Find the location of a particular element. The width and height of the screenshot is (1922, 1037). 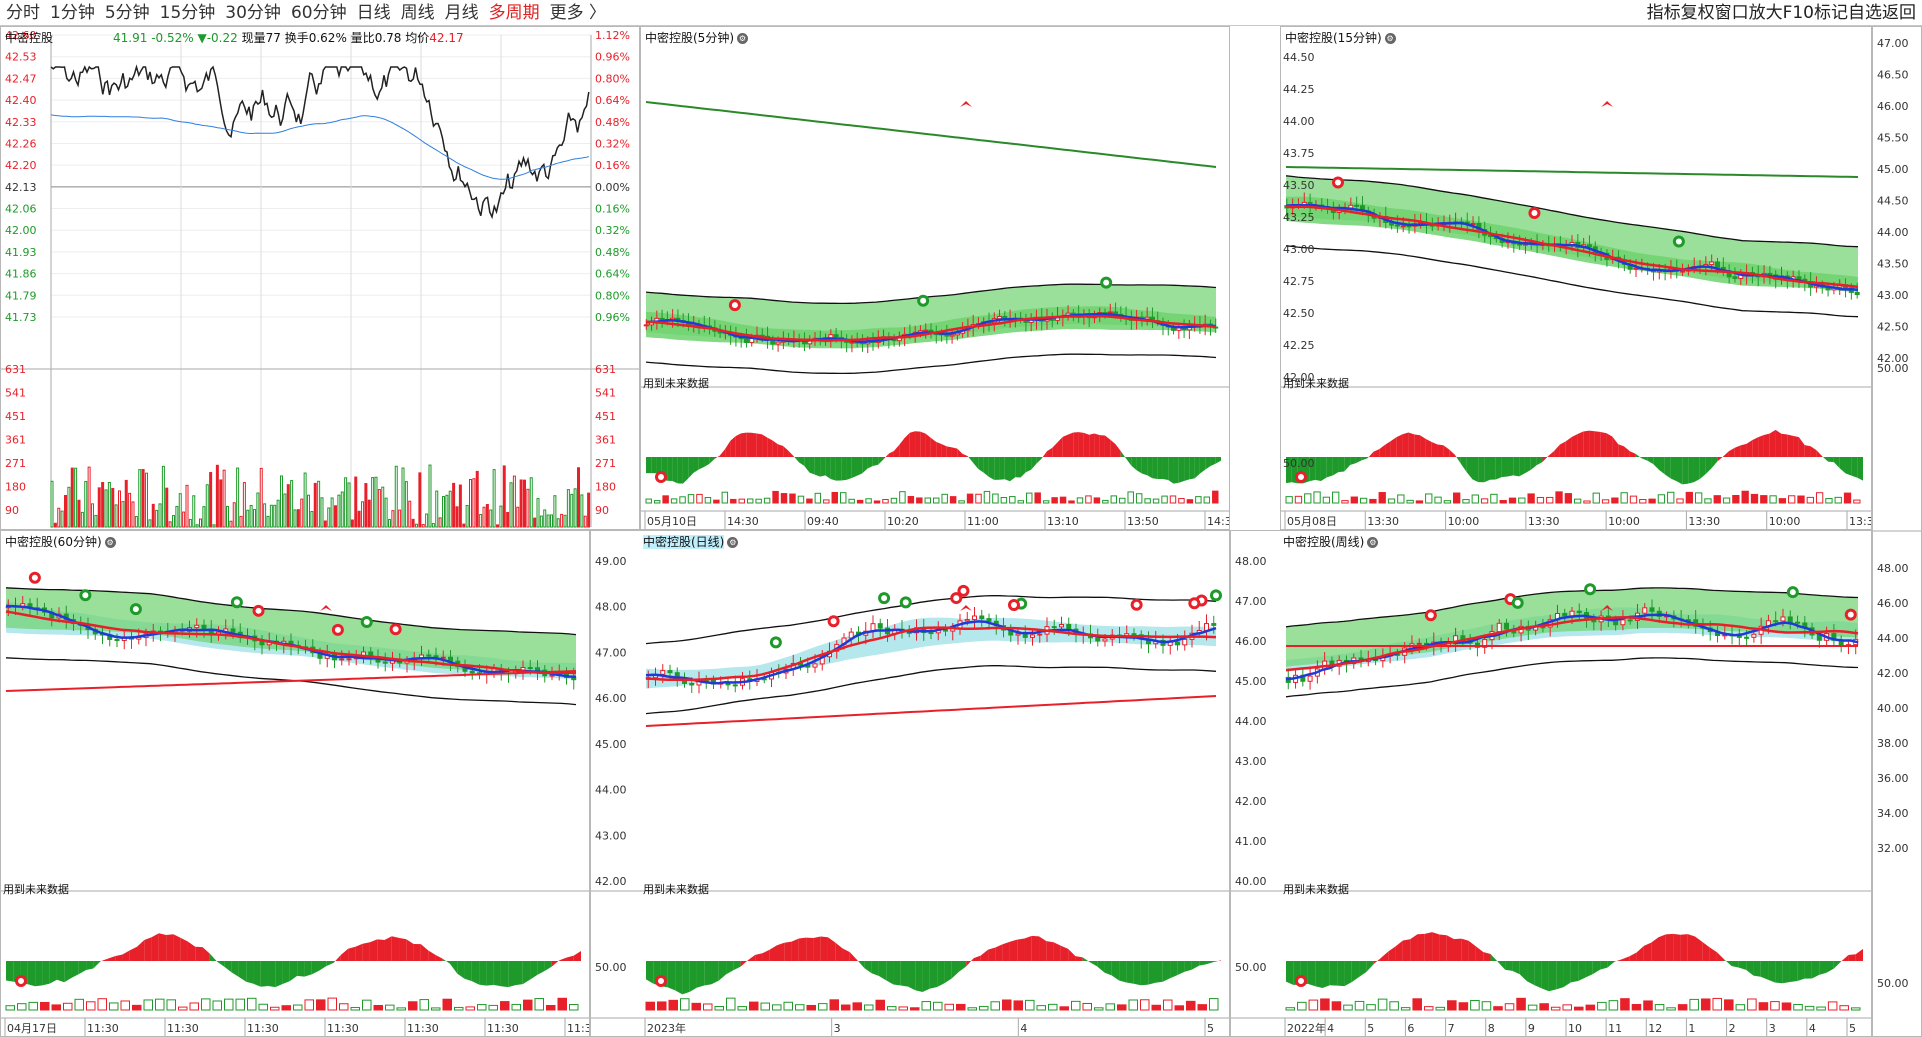

zoom-button: 放大 is located at coordinates (1765, 13).